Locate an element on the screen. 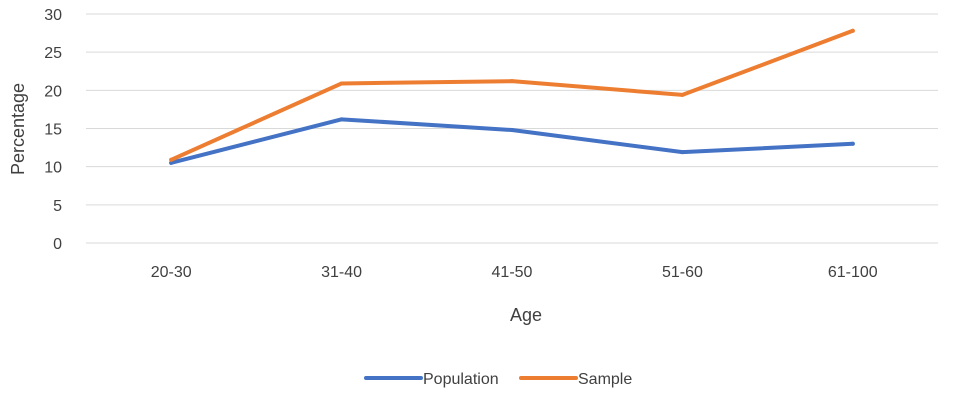 The height and width of the screenshot is (396, 957). series-population is located at coordinates (512, 141).